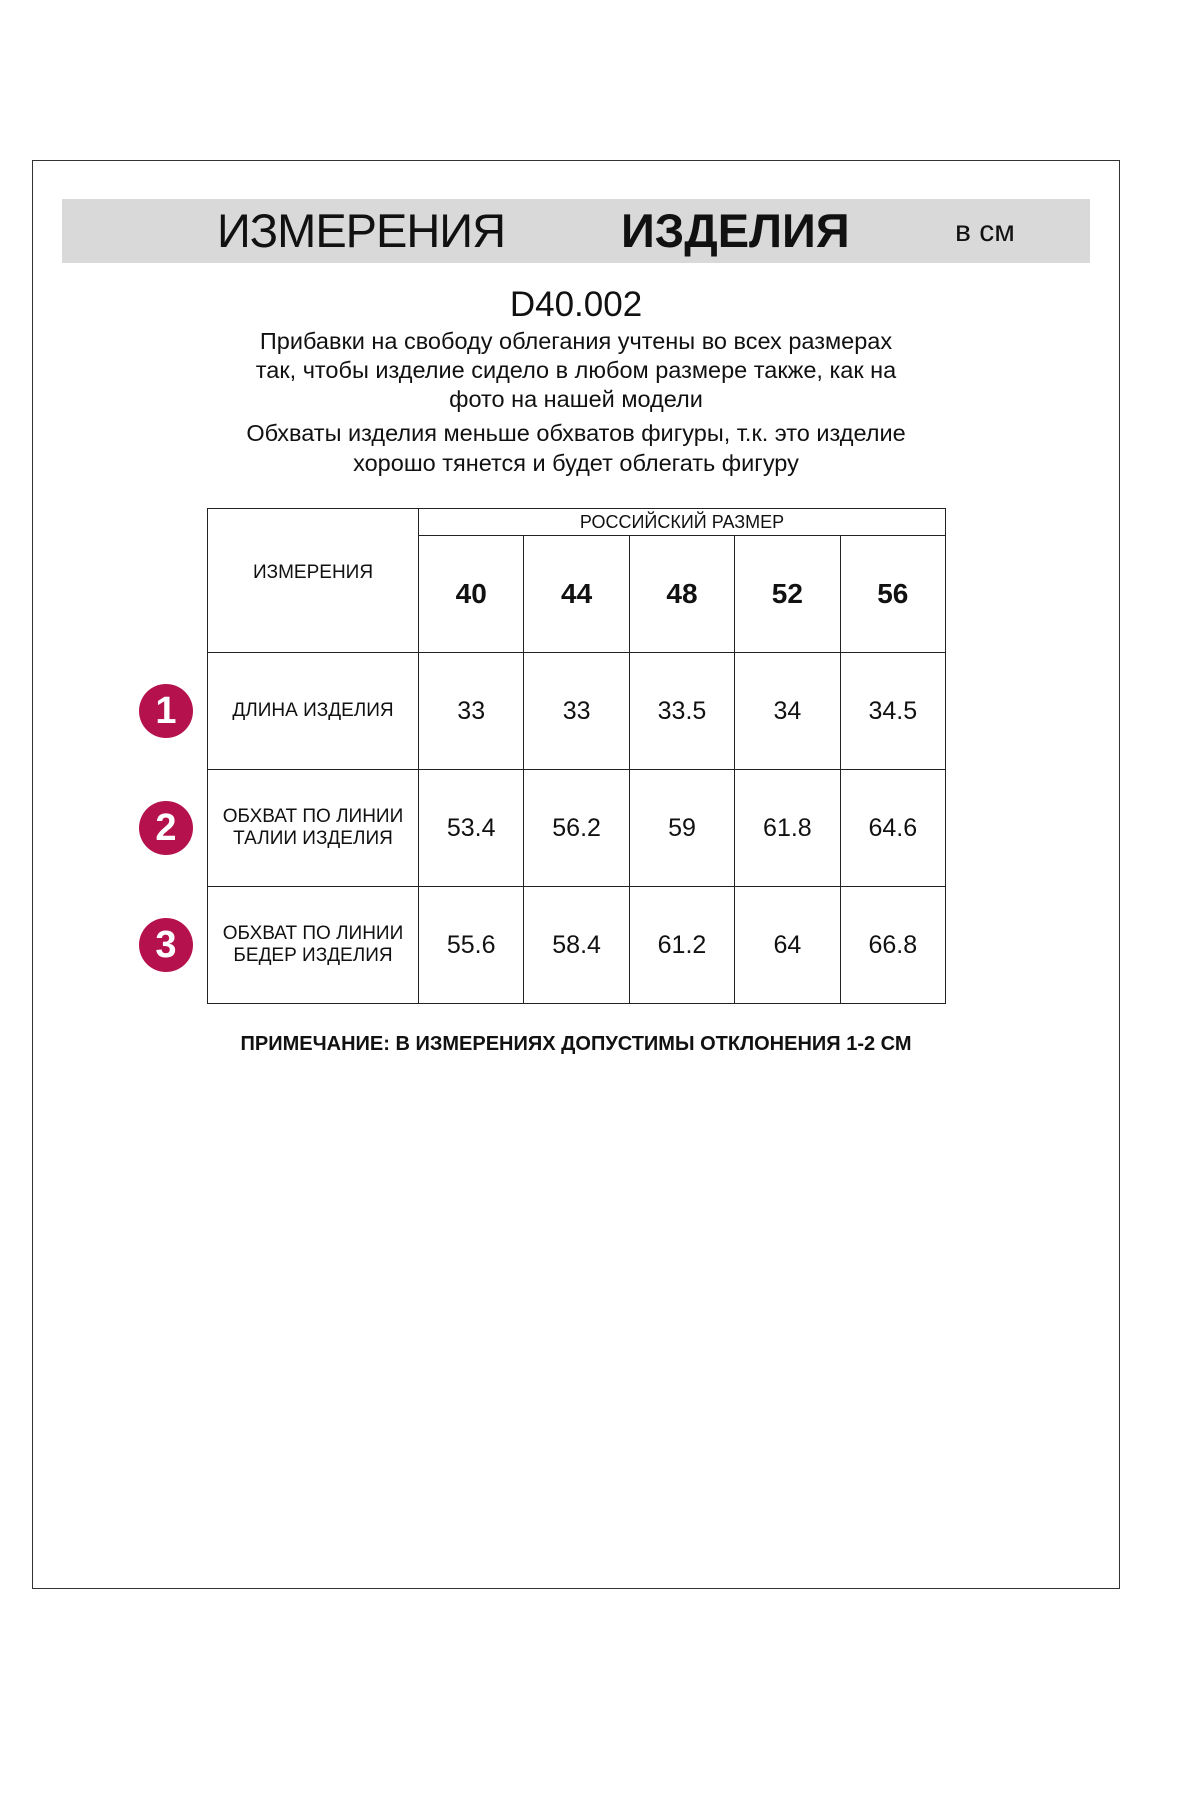 The height and width of the screenshot is (1800, 1200). I want to click on row-label: ОБХВАТ ПО ЛИНИИ БЕДЕР ИЗДЕЛИЯ, so click(313, 945).